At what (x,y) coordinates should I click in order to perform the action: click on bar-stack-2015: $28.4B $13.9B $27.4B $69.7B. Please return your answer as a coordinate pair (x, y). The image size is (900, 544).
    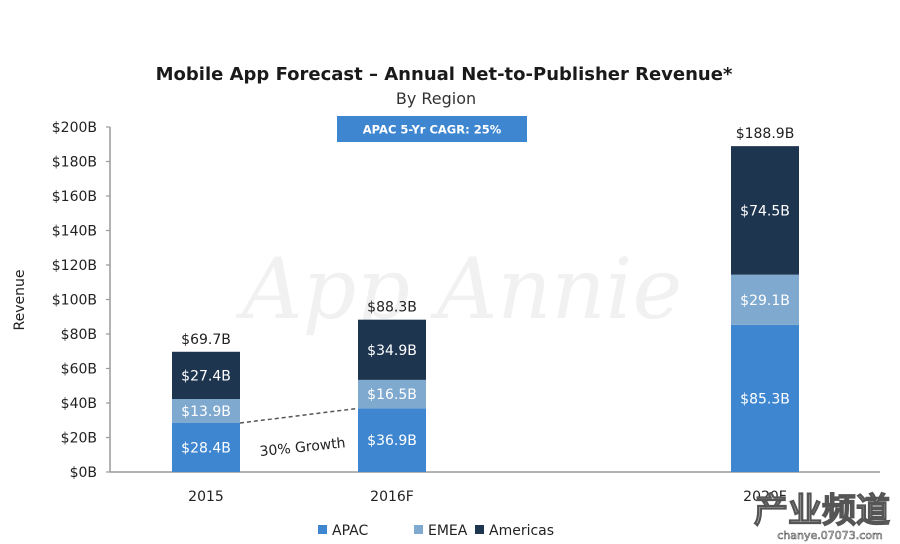
    Looking at the image, I should click on (206, 402).